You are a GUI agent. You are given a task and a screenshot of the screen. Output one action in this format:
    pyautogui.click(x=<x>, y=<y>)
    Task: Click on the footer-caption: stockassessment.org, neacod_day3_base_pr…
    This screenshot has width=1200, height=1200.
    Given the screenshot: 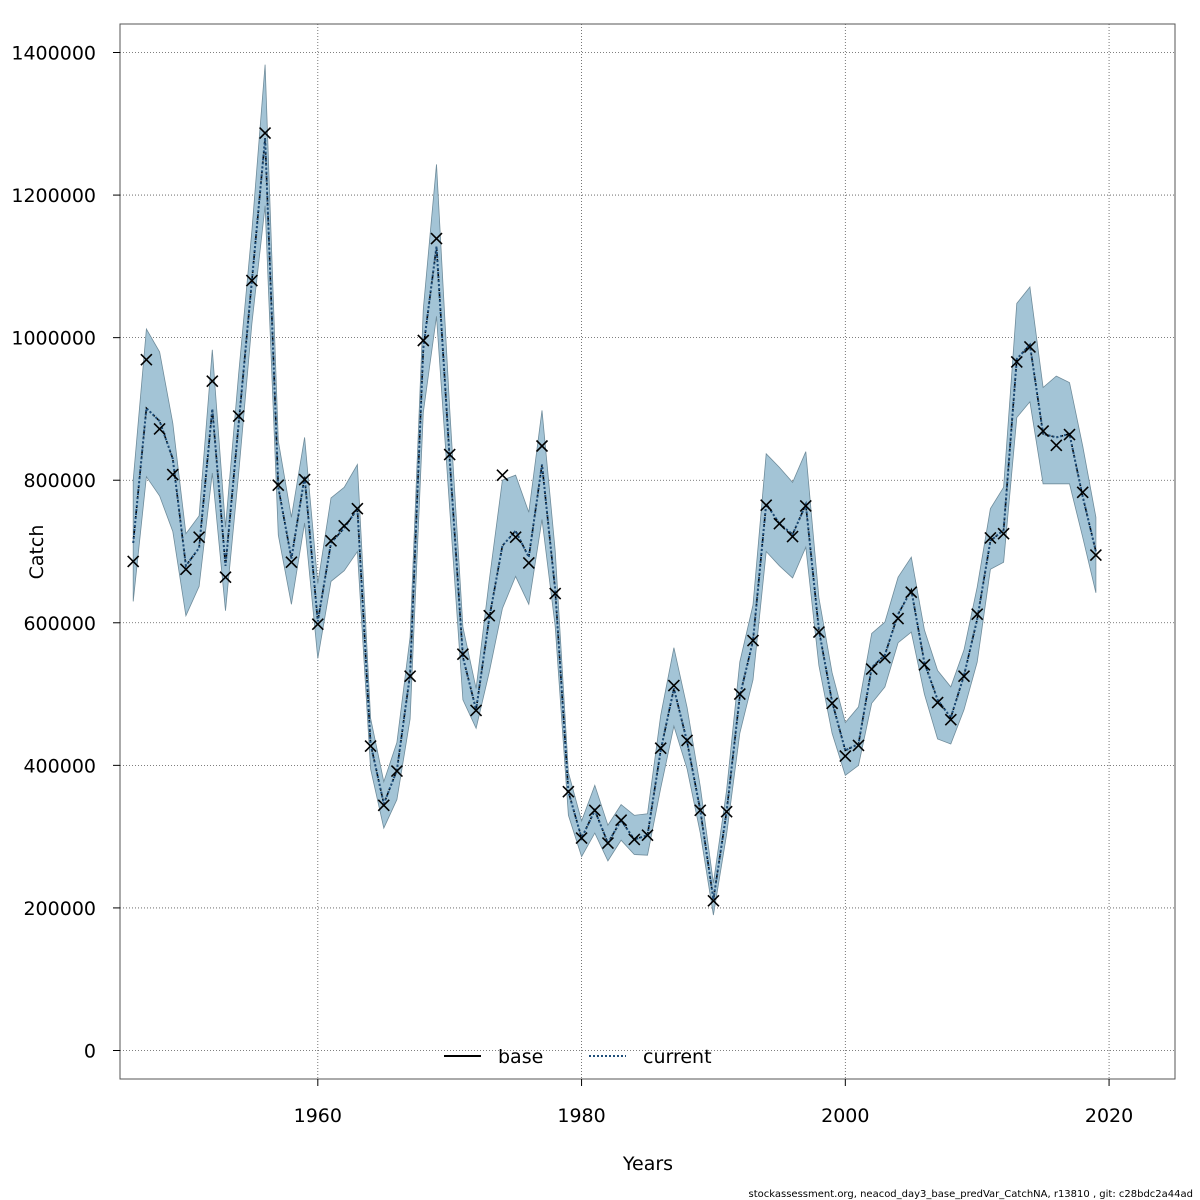 What is the action you would take?
    pyautogui.click(x=971, y=1194)
    